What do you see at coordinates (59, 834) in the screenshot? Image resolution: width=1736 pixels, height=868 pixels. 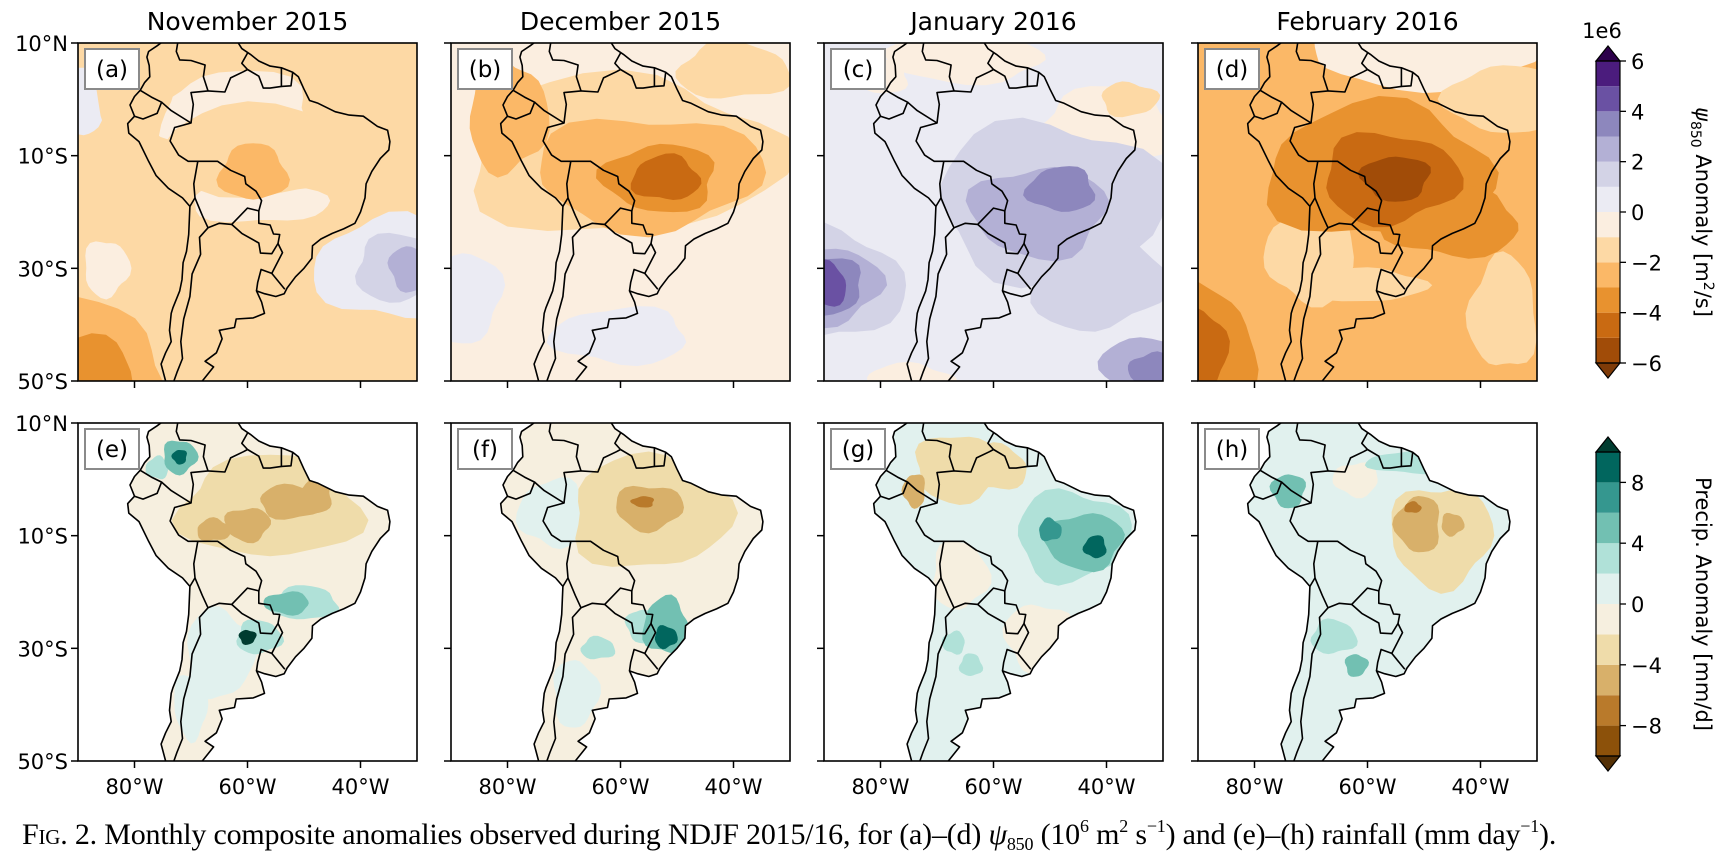 I see `caption-prefix: Fig. 2.` at bounding box center [59, 834].